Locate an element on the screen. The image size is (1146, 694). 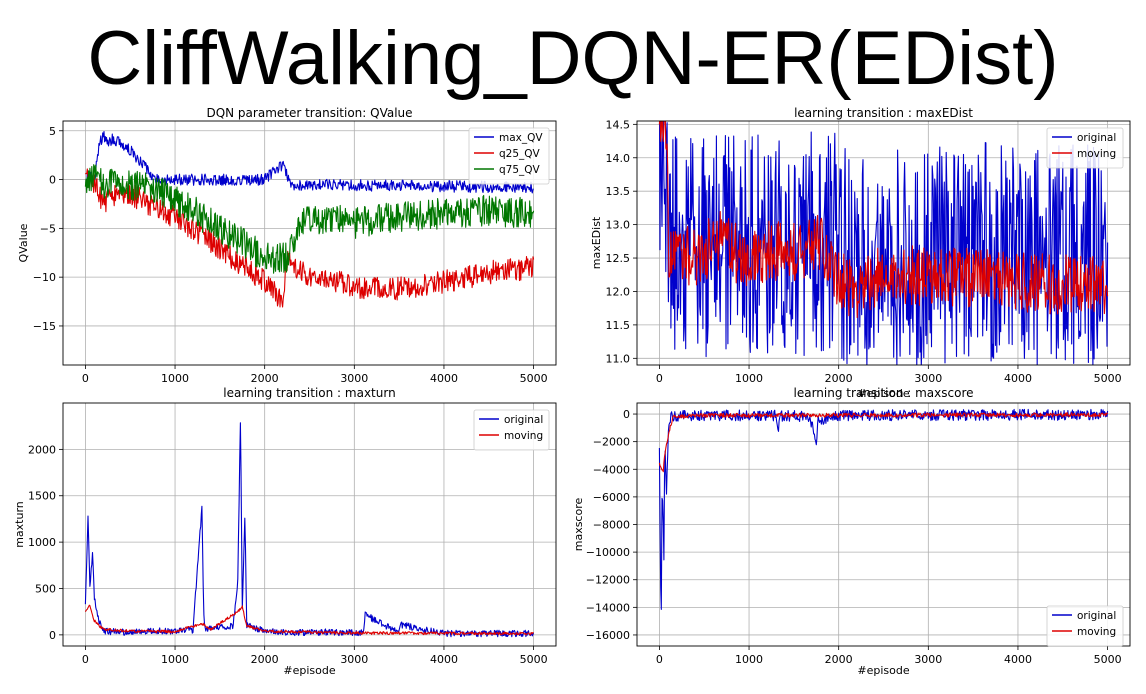
y-tick-label: 13.0 is located at coordinates (618, 225).